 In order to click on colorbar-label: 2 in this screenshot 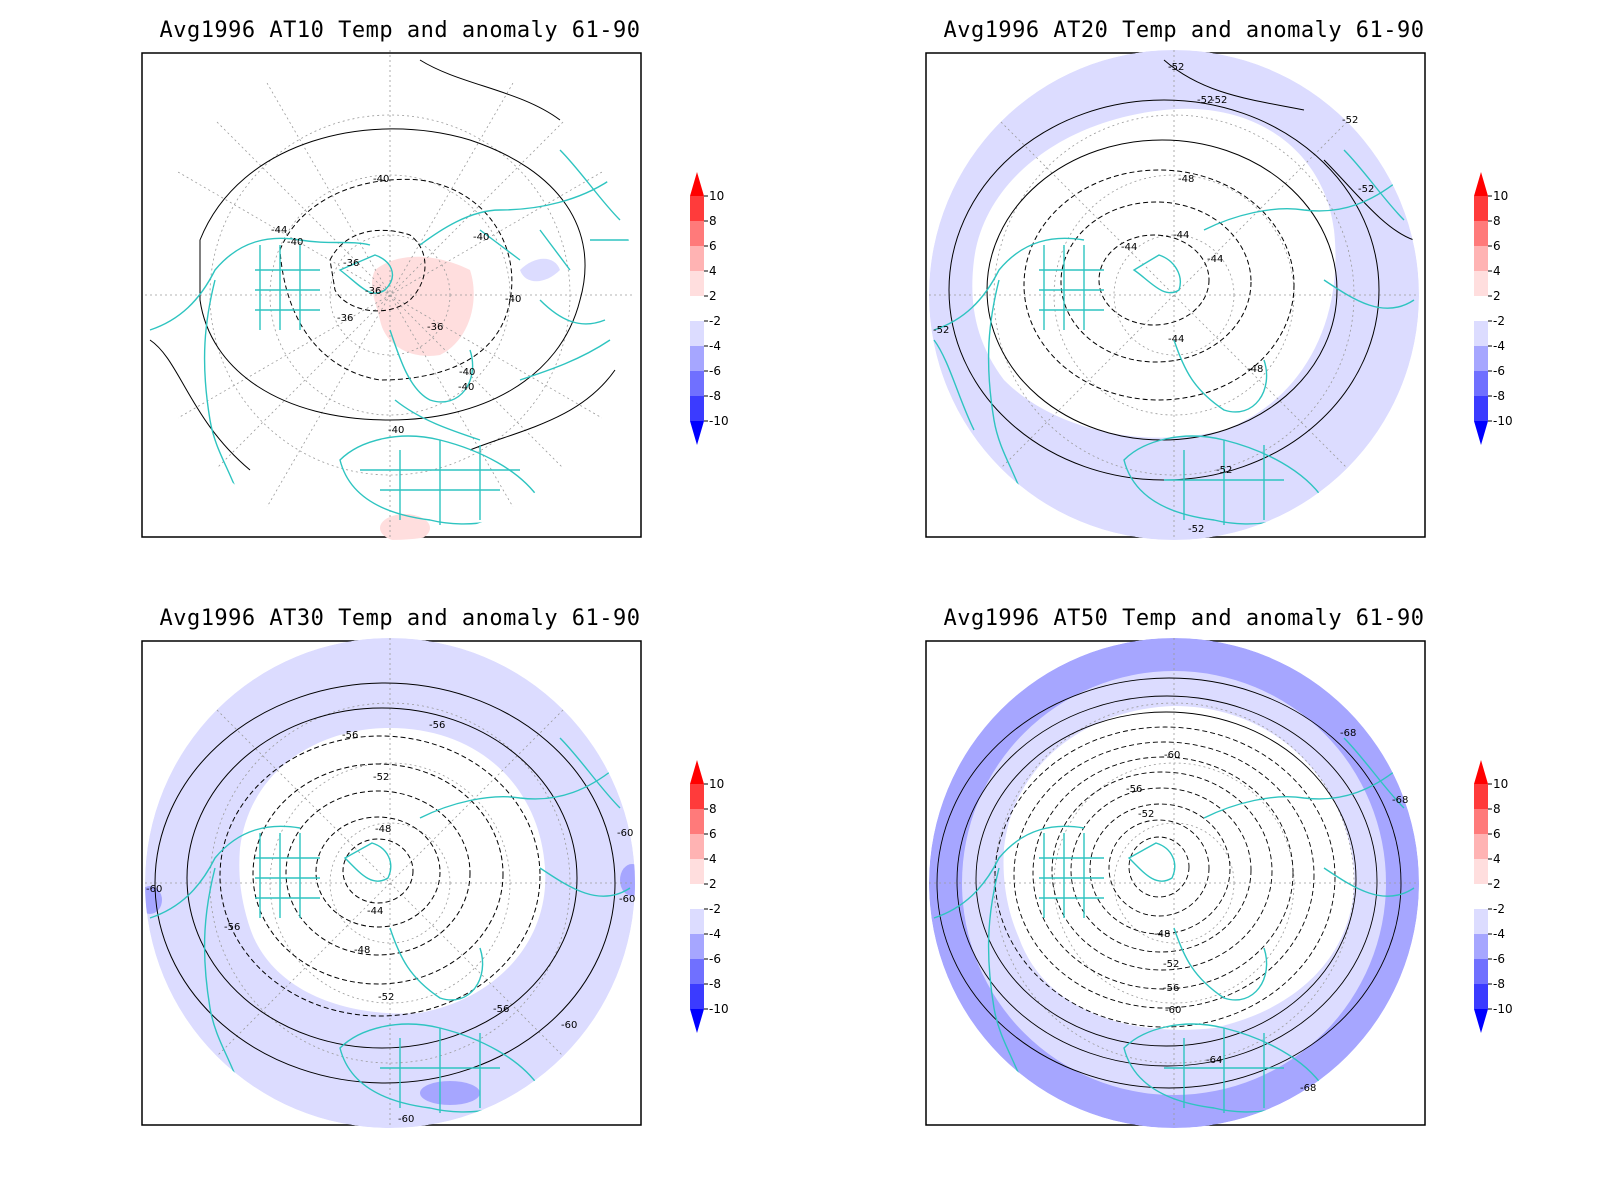, I will do `click(713, 296)`.